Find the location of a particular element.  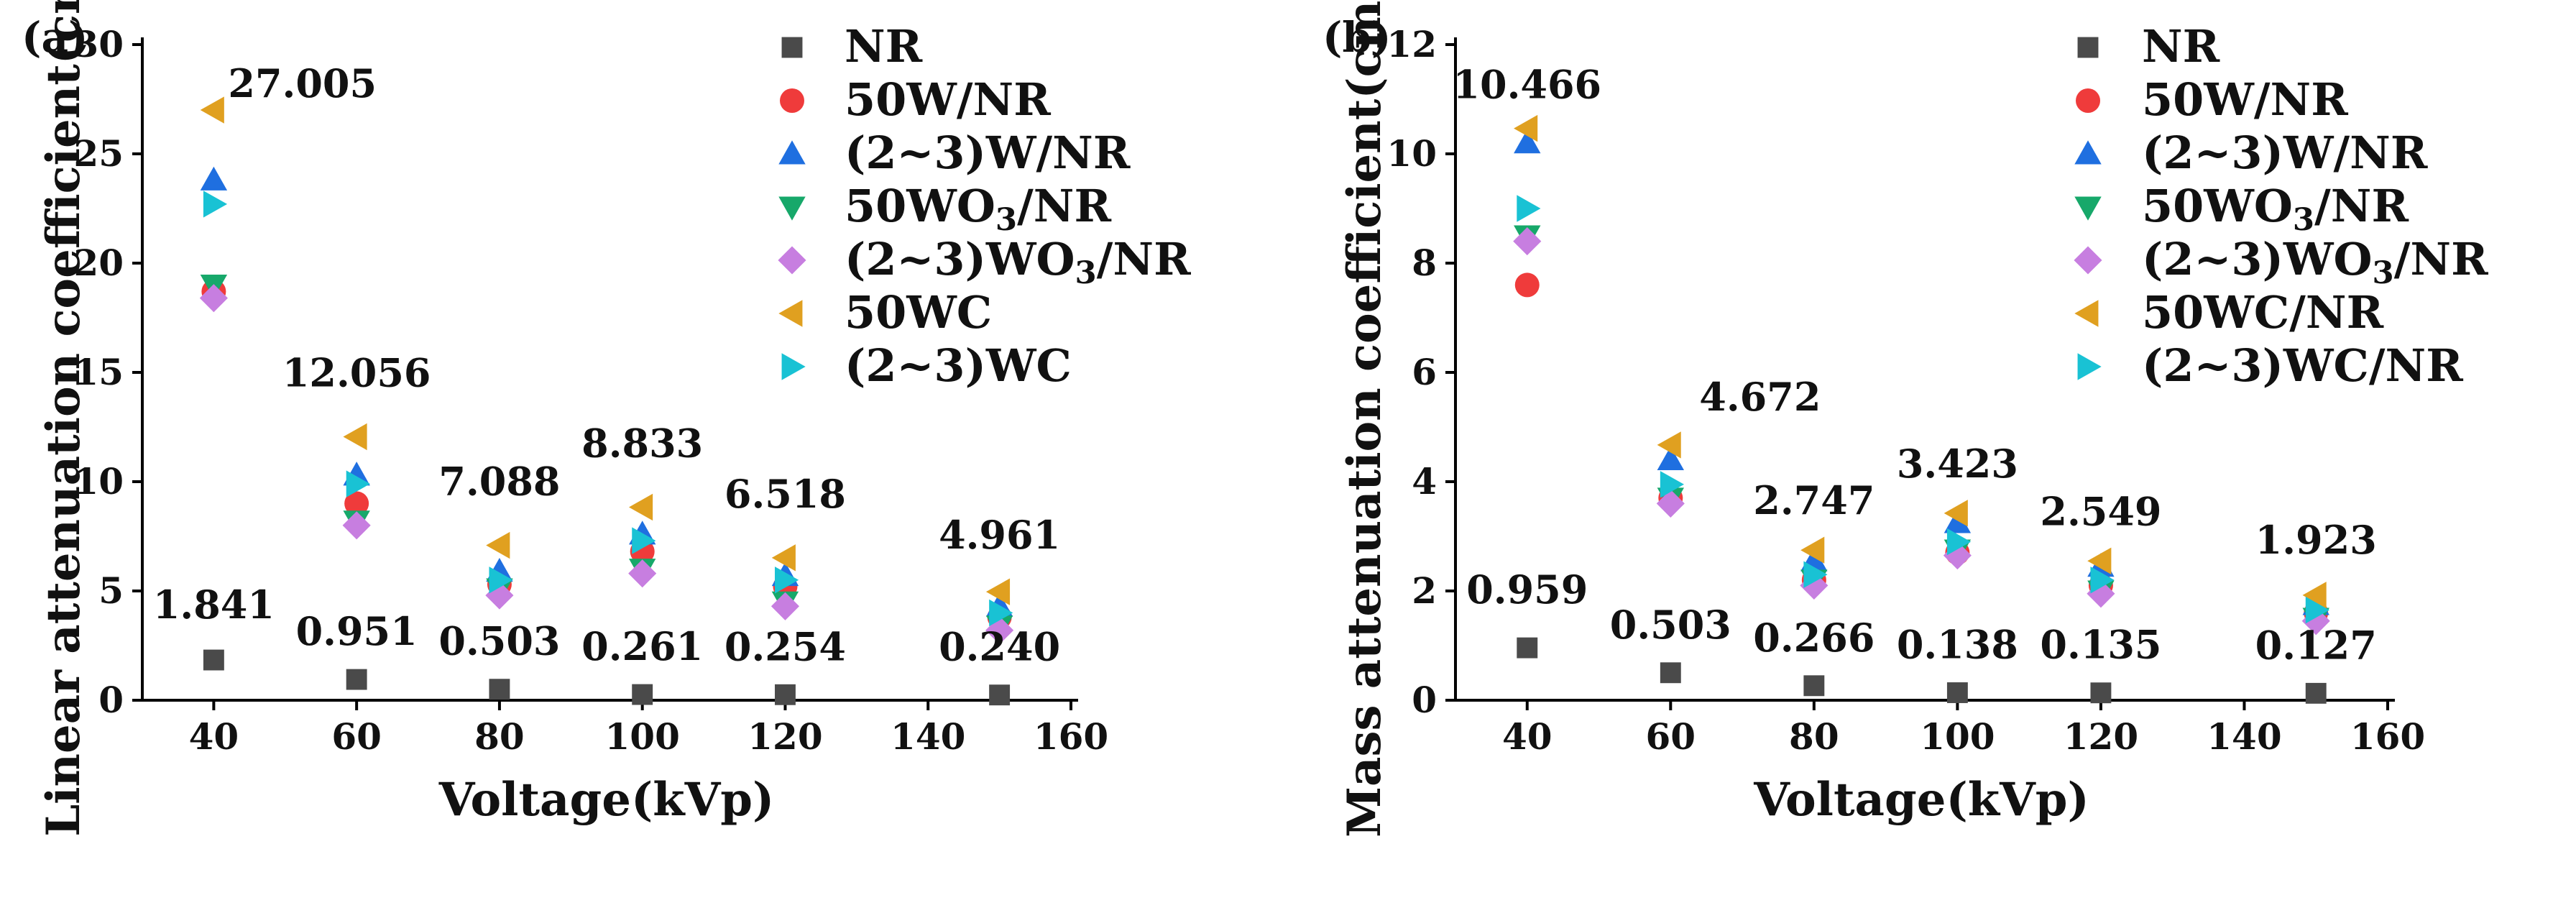

x-tick-label: 140 is located at coordinates (2244, 736).